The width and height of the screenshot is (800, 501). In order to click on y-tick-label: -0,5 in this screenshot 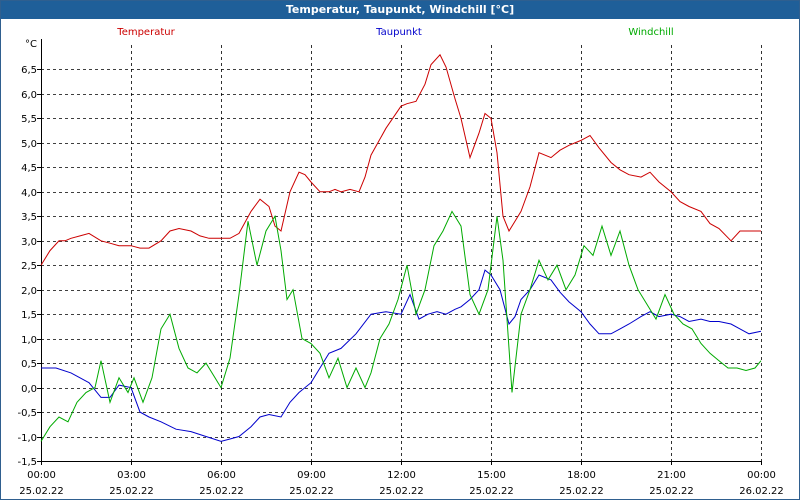, I will do `click(27, 413)`.